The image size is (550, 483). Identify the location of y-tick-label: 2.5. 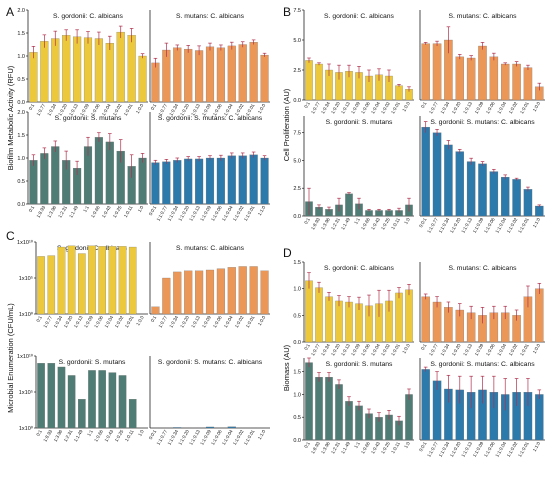
(297, 189).